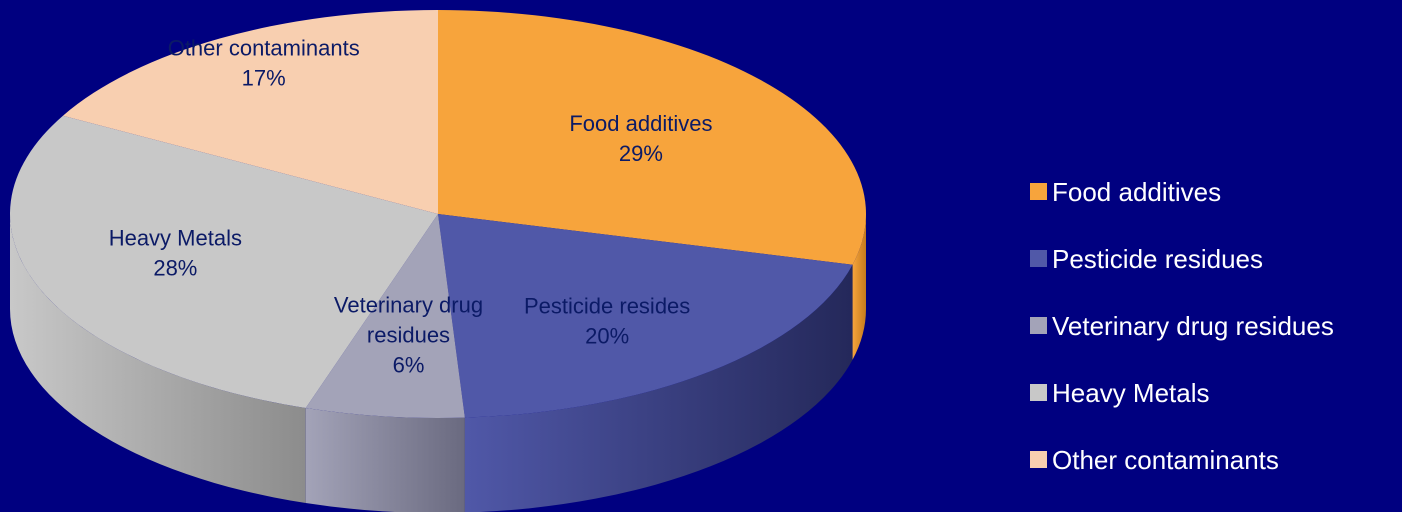 The image size is (1402, 512). Describe the element at coordinates (640, 138) in the screenshot. I see `slice-label: Food additives 29%` at that location.